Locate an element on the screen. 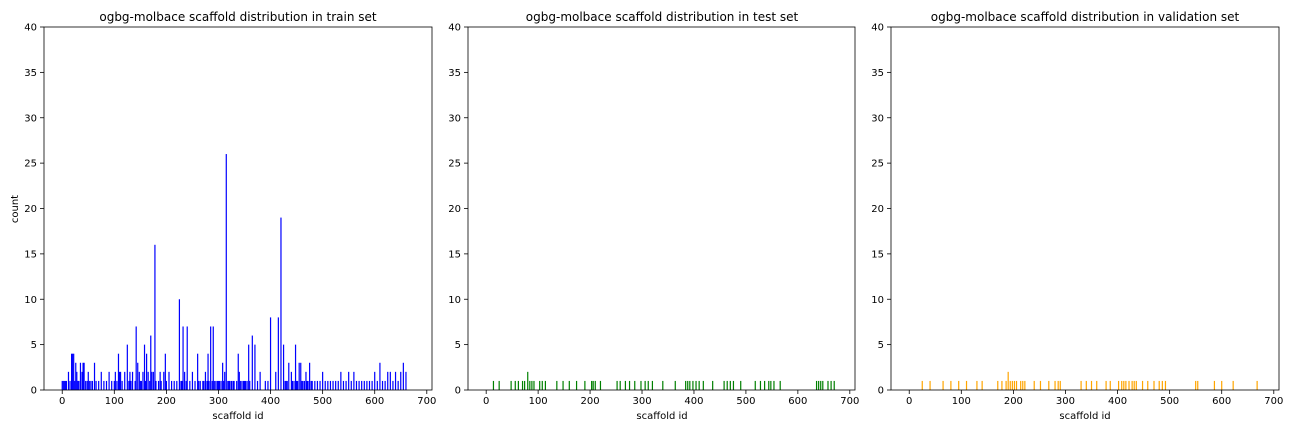 This screenshot has width=1296, height=432. x-axis-label: scaffold id is located at coordinates (237, 416).